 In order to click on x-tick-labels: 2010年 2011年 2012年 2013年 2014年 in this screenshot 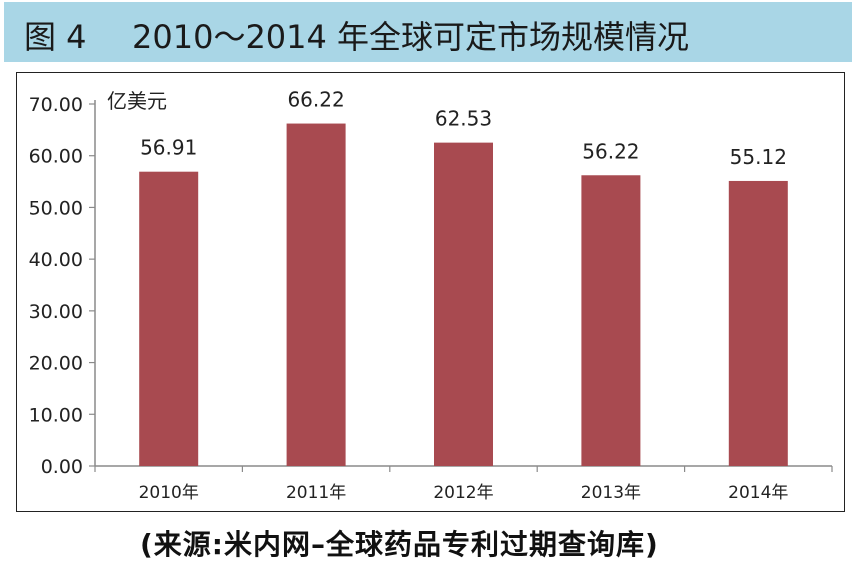, I will do `click(464, 493)`.